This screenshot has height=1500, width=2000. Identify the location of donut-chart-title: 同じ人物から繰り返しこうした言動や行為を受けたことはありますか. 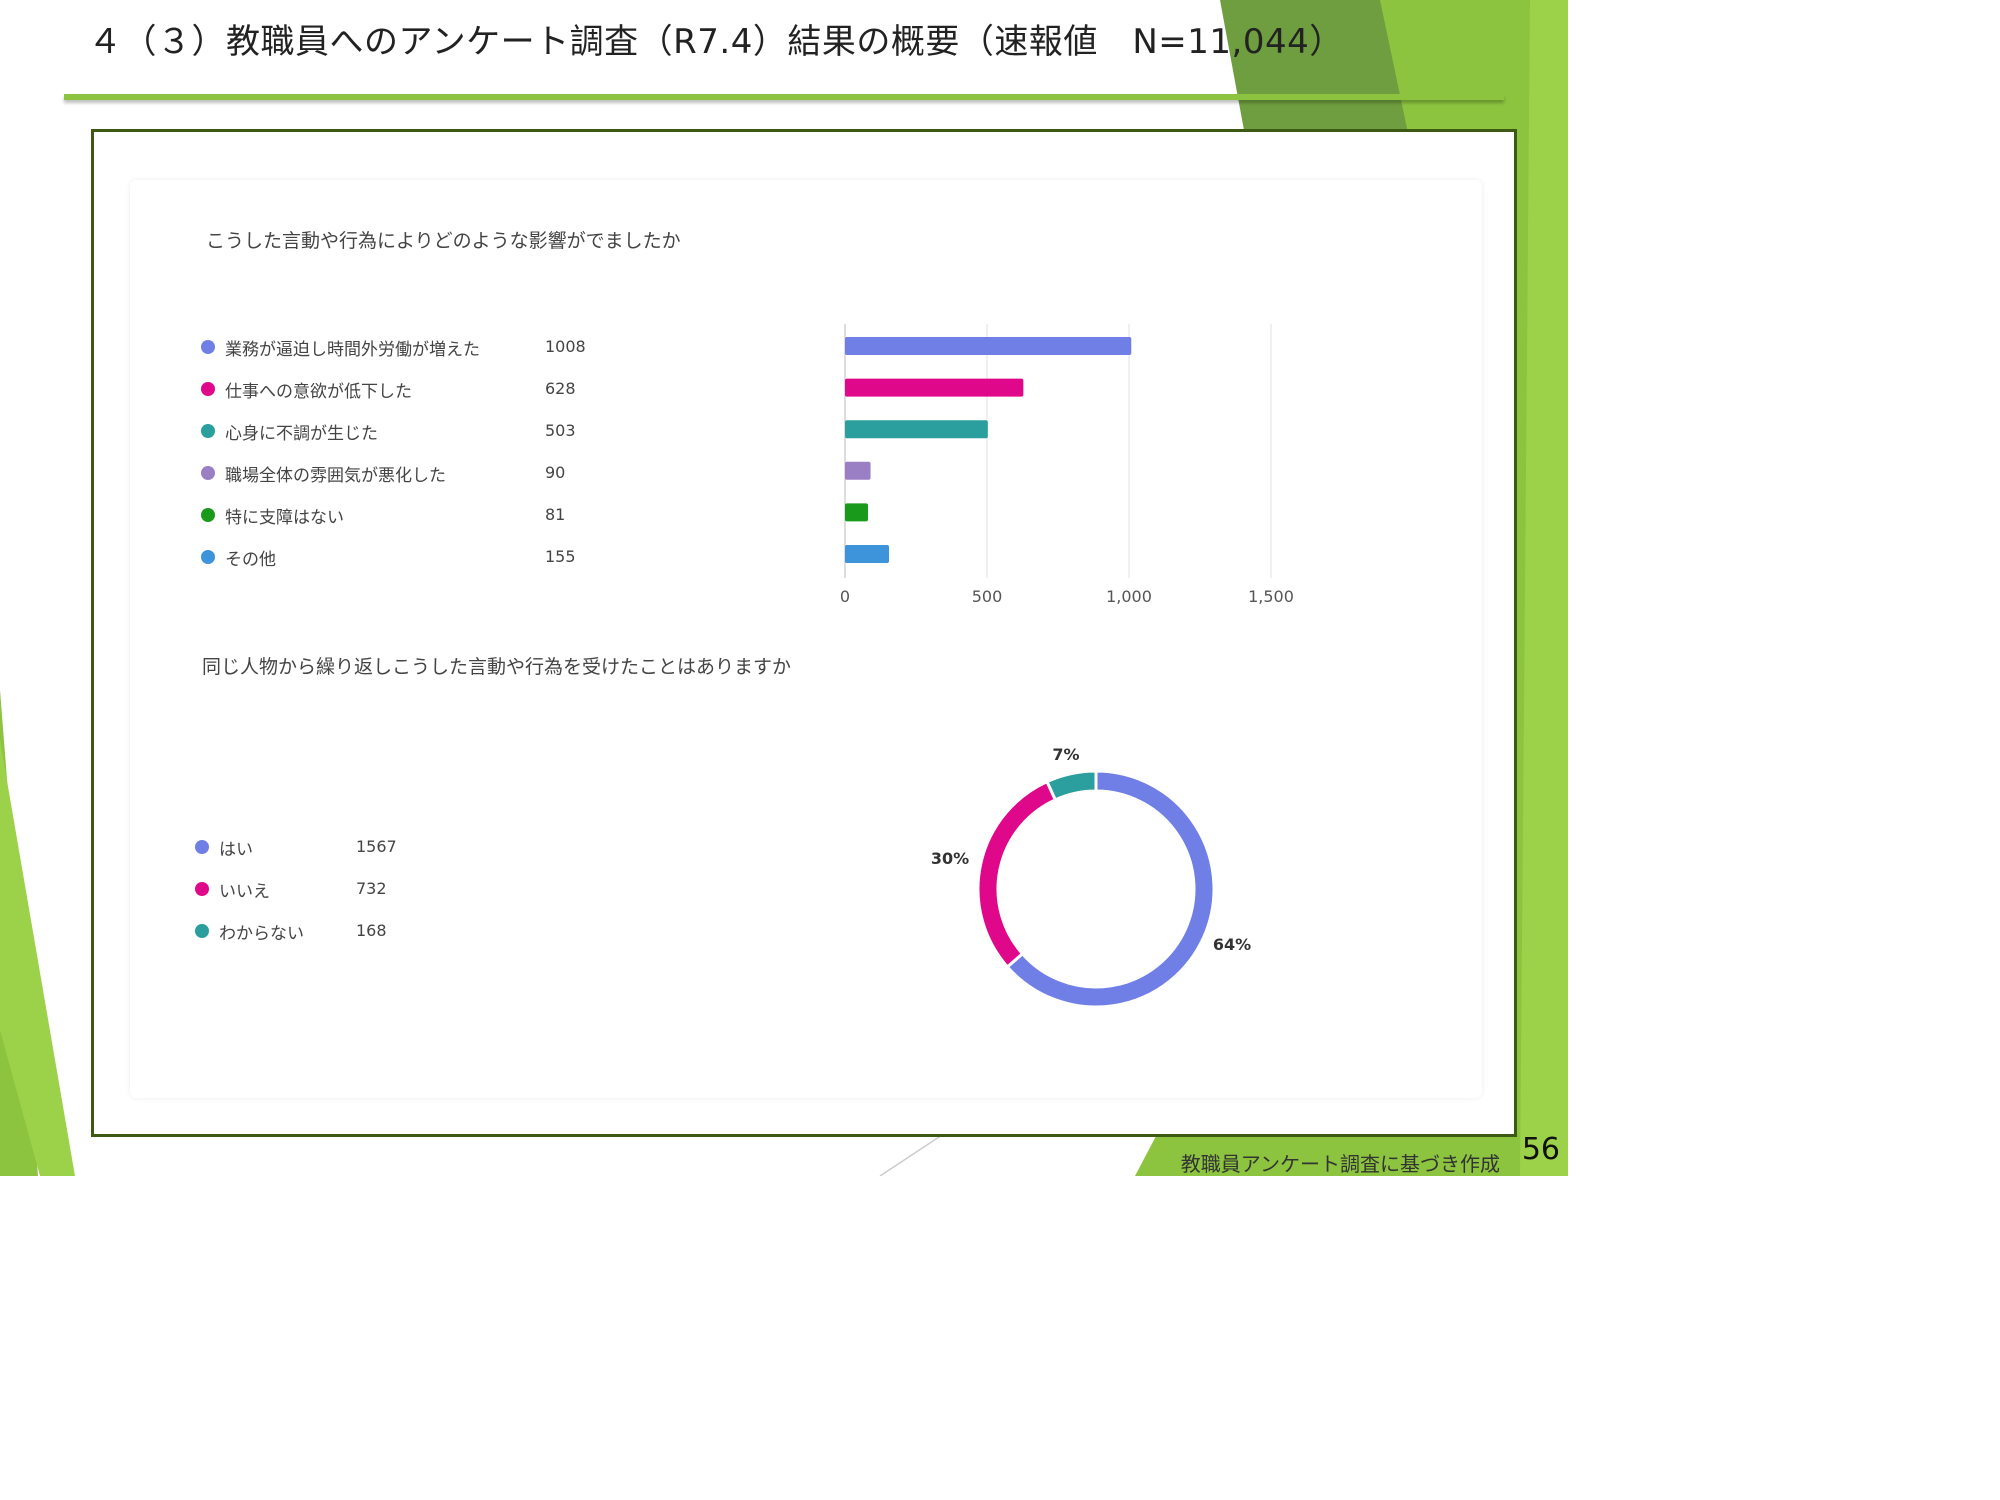
(497, 667).